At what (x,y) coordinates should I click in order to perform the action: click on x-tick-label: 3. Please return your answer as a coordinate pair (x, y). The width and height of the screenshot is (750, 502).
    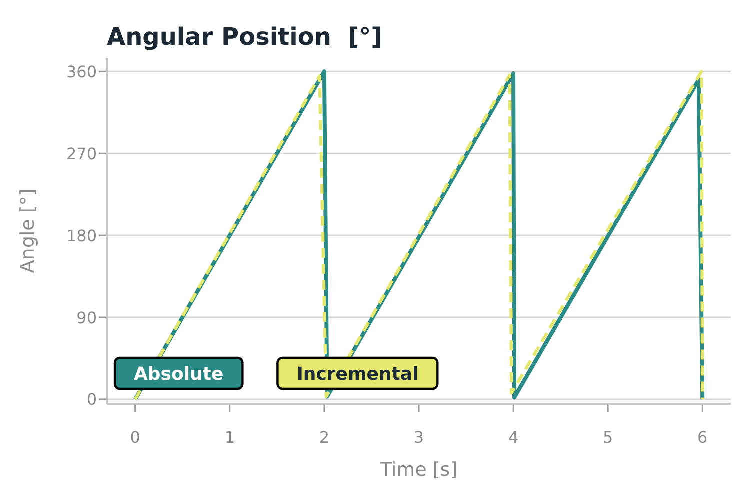
    Looking at the image, I should click on (419, 437).